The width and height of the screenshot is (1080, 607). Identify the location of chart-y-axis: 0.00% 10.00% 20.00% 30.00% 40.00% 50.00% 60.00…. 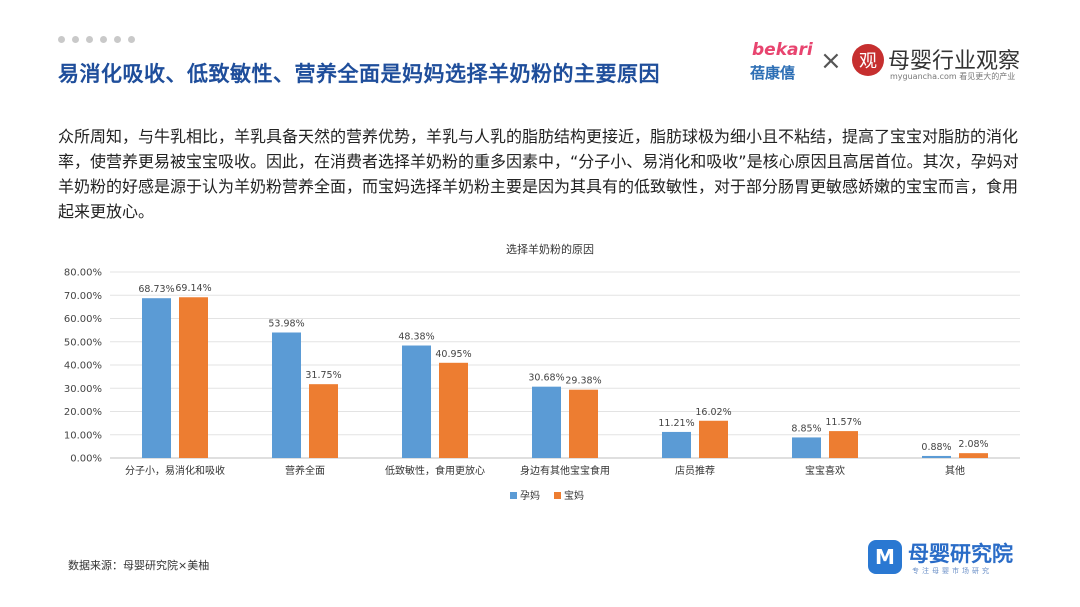
(83, 366).